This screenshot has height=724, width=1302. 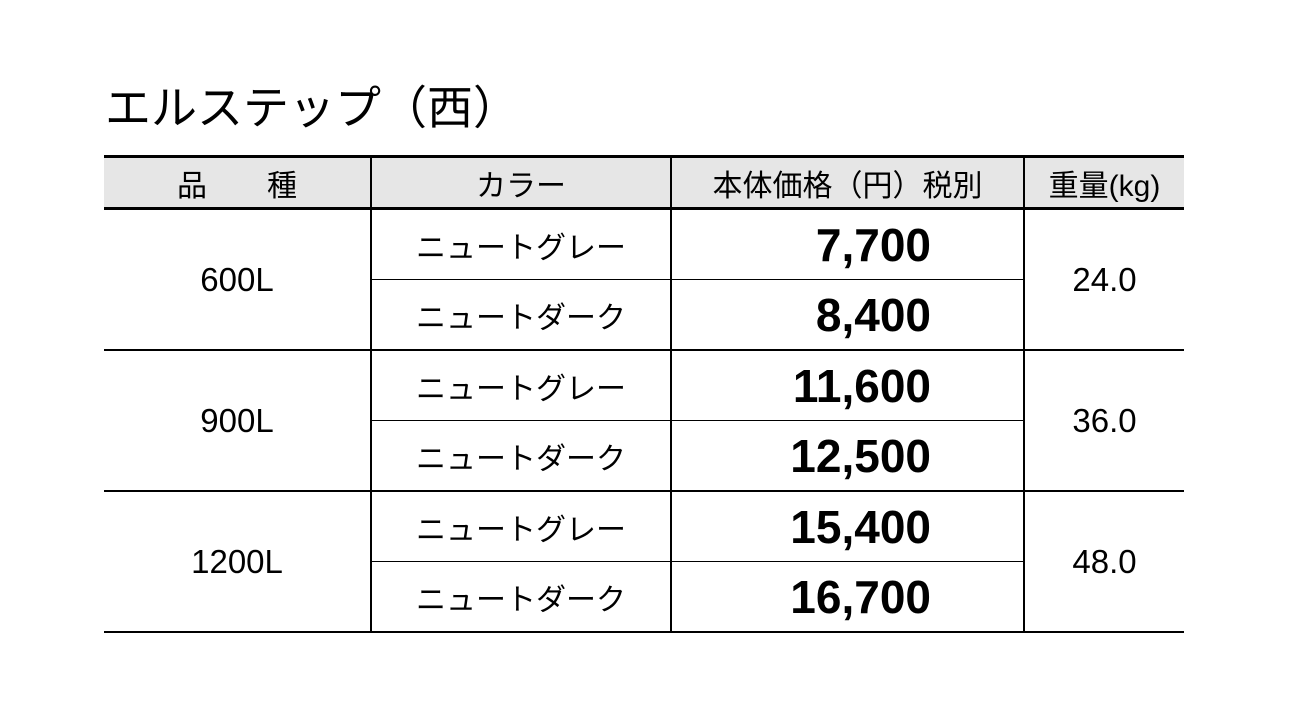 What do you see at coordinates (1103, 562) in the screenshot?
I see `weight-cell: 48.0` at bounding box center [1103, 562].